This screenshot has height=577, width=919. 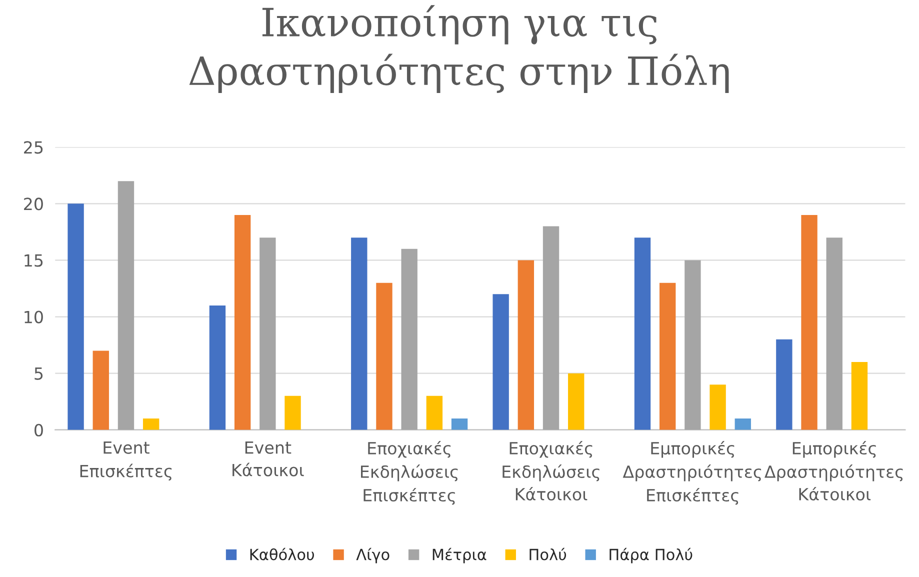 I want to click on x-tick-label: Event Επισκέπτες, so click(x=126, y=461).